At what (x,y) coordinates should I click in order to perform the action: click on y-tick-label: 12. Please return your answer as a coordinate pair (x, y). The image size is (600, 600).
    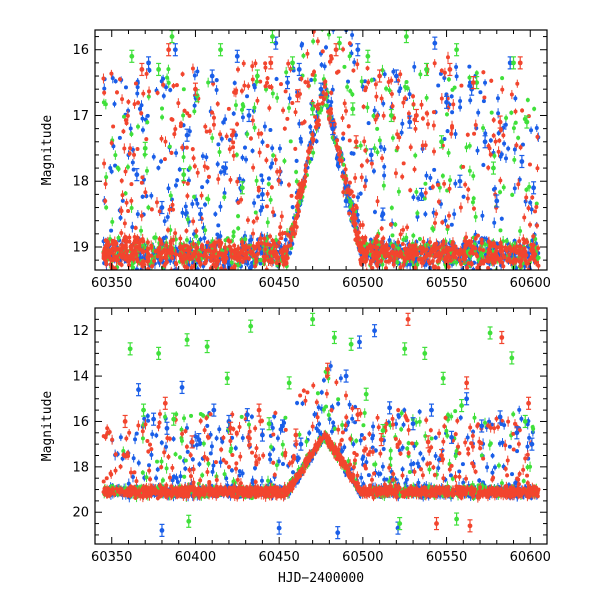
    Looking at the image, I should click on (80, 331).